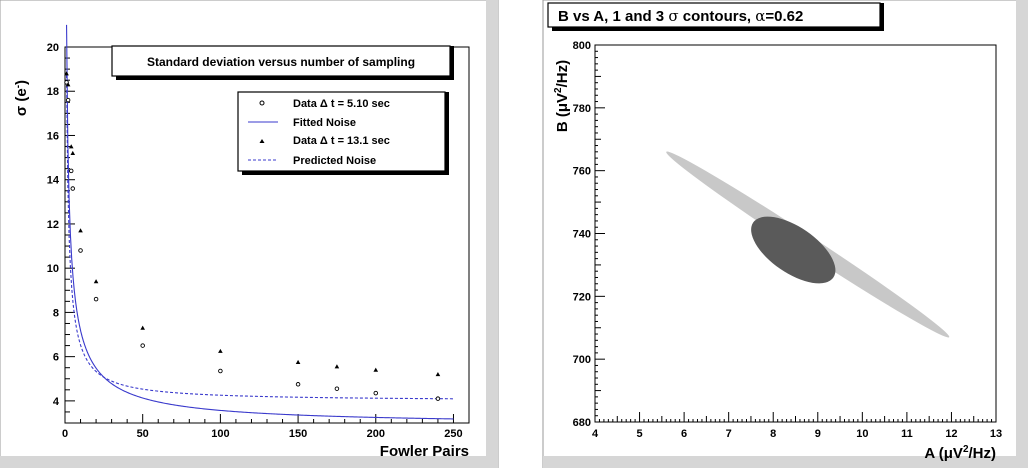 This screenshot has height=468, width=1028. Describe the element at coordinates (341, 104) in the screenshot. I see `legend-label-data1: Data Δ t = 5.10 sec` at that location.